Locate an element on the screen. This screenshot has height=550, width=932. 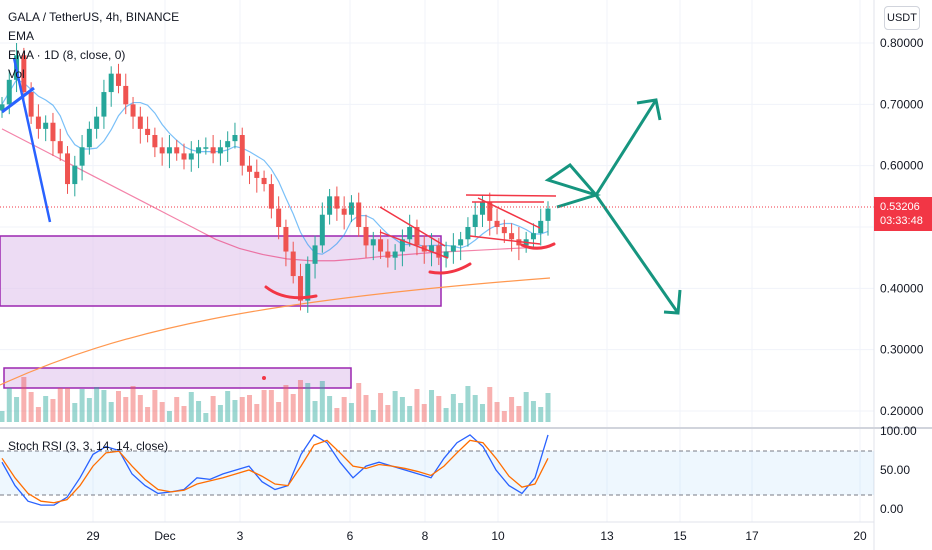
currency-button: USDT is located at coordinates (902, 18).